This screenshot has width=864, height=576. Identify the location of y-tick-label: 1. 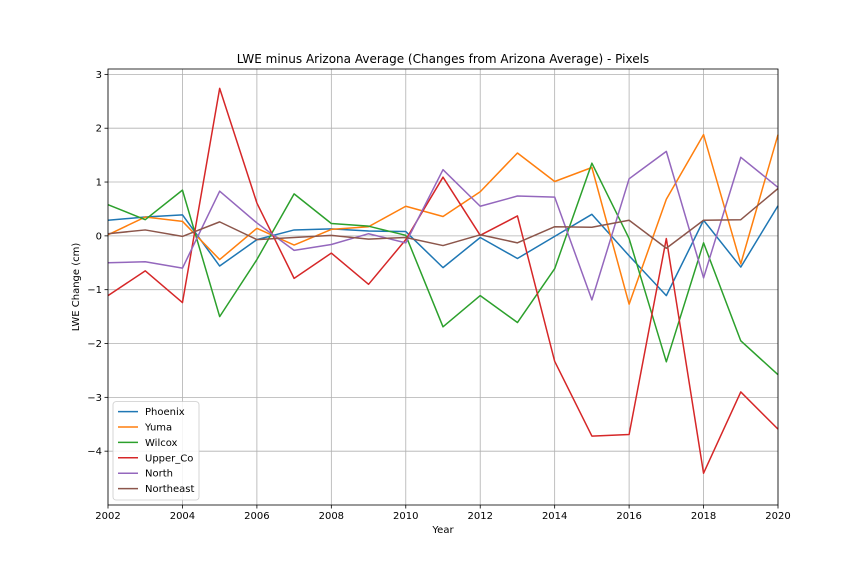
(99, 183).